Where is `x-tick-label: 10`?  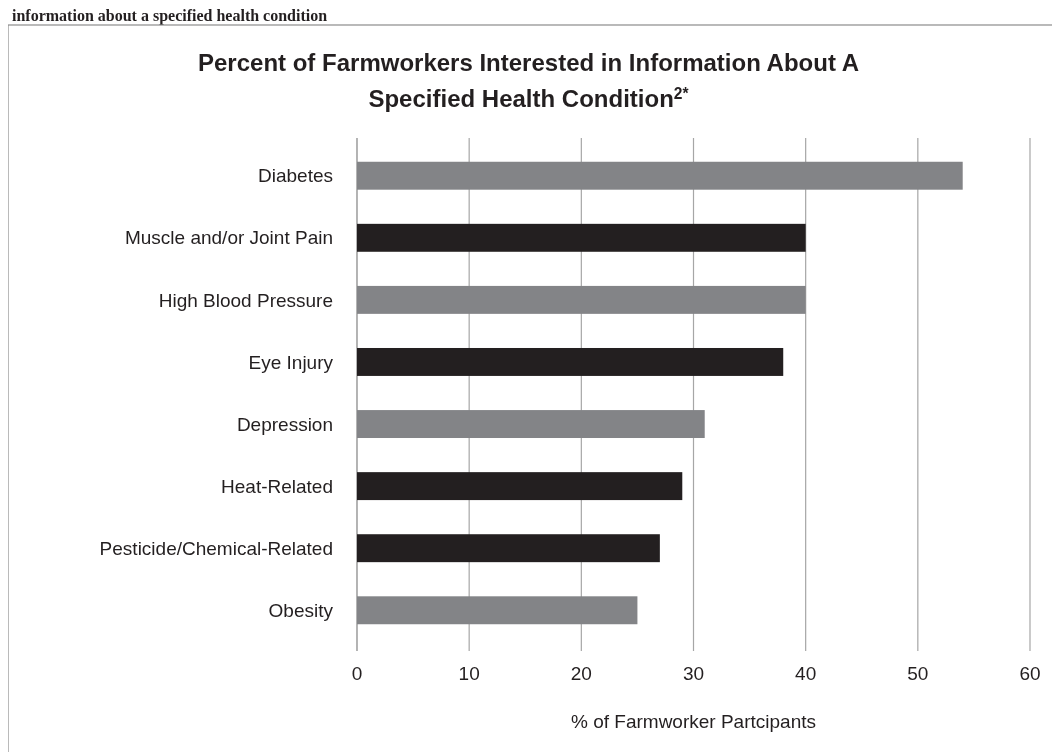
x-tick-label: 10 is located at coordinates (469, 673).